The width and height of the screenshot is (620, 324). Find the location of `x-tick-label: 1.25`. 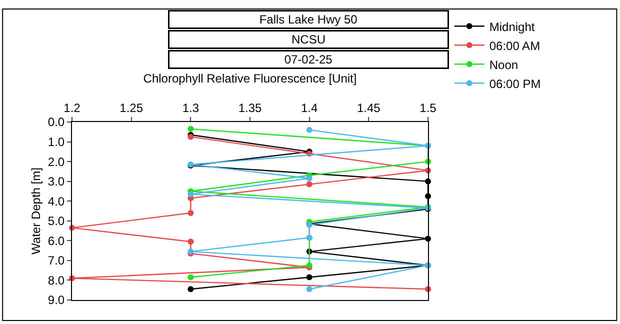

x-tick-label: 1.25 is located at coordinates (132, 108).